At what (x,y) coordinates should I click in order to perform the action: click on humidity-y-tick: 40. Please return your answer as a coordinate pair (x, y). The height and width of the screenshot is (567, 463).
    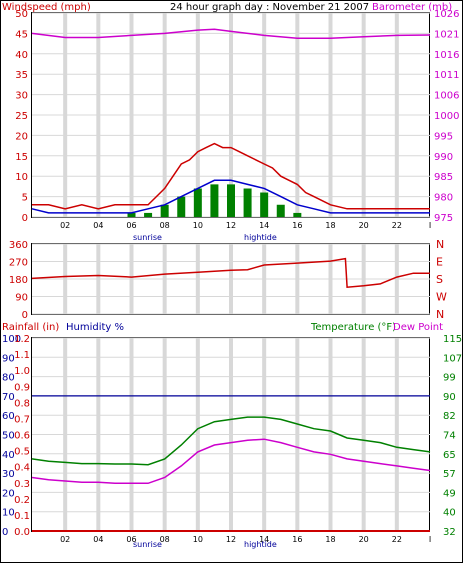
    Looking at the image, I should click on (8, 455).